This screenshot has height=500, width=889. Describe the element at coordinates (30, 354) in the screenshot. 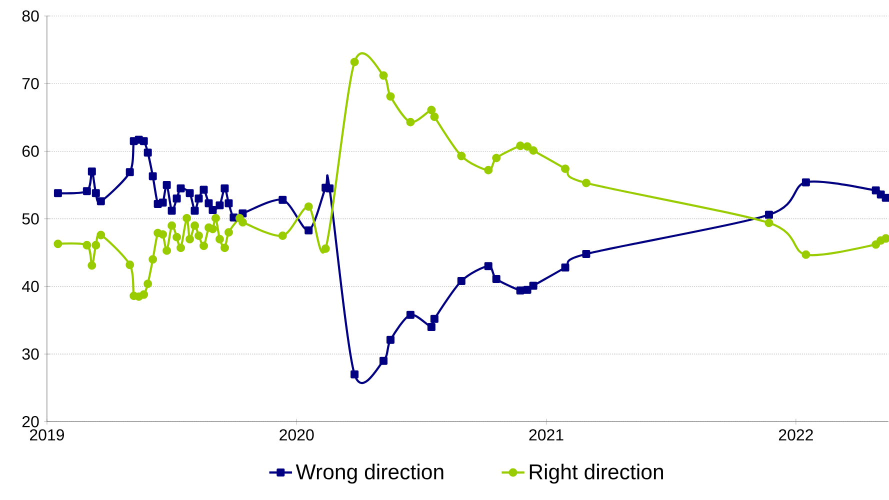

I see `y-tick-label: 30` at that location.